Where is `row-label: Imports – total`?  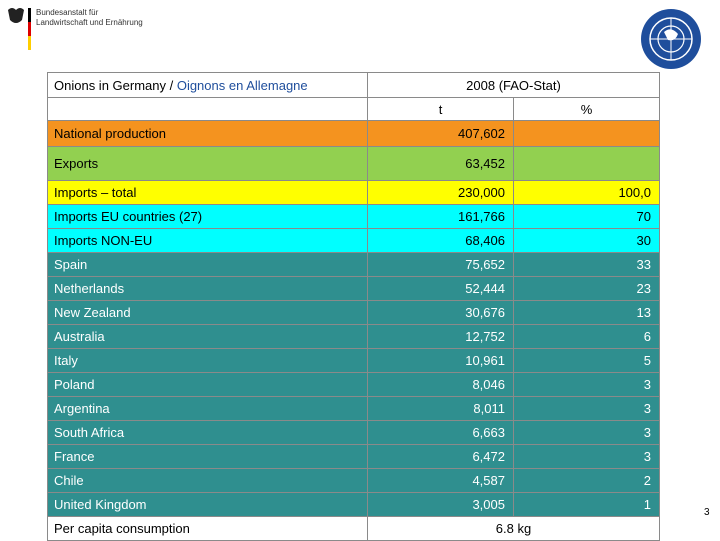
row-label: Imports – total is located at coordinates (207, 192).